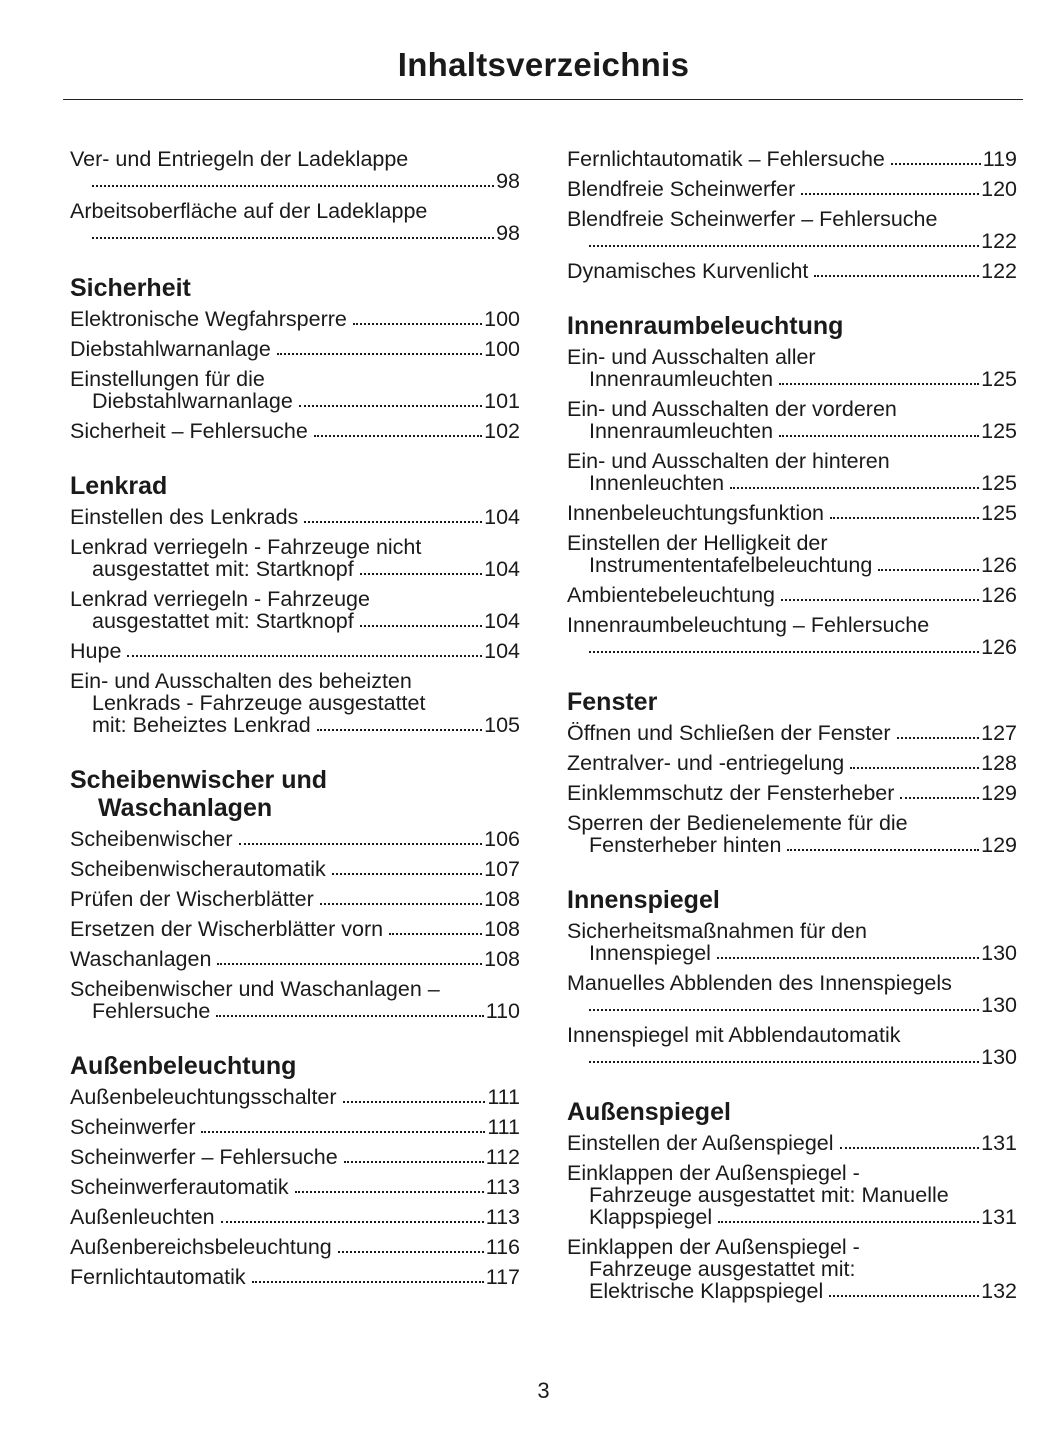 Image resolution: width=1055 pixels, height=1448 pixels. What do you see at coordinates (295, 959) in the screenshot?
I see `toc-entry: Waschanlagen 108` at bounding box center [295, 959].